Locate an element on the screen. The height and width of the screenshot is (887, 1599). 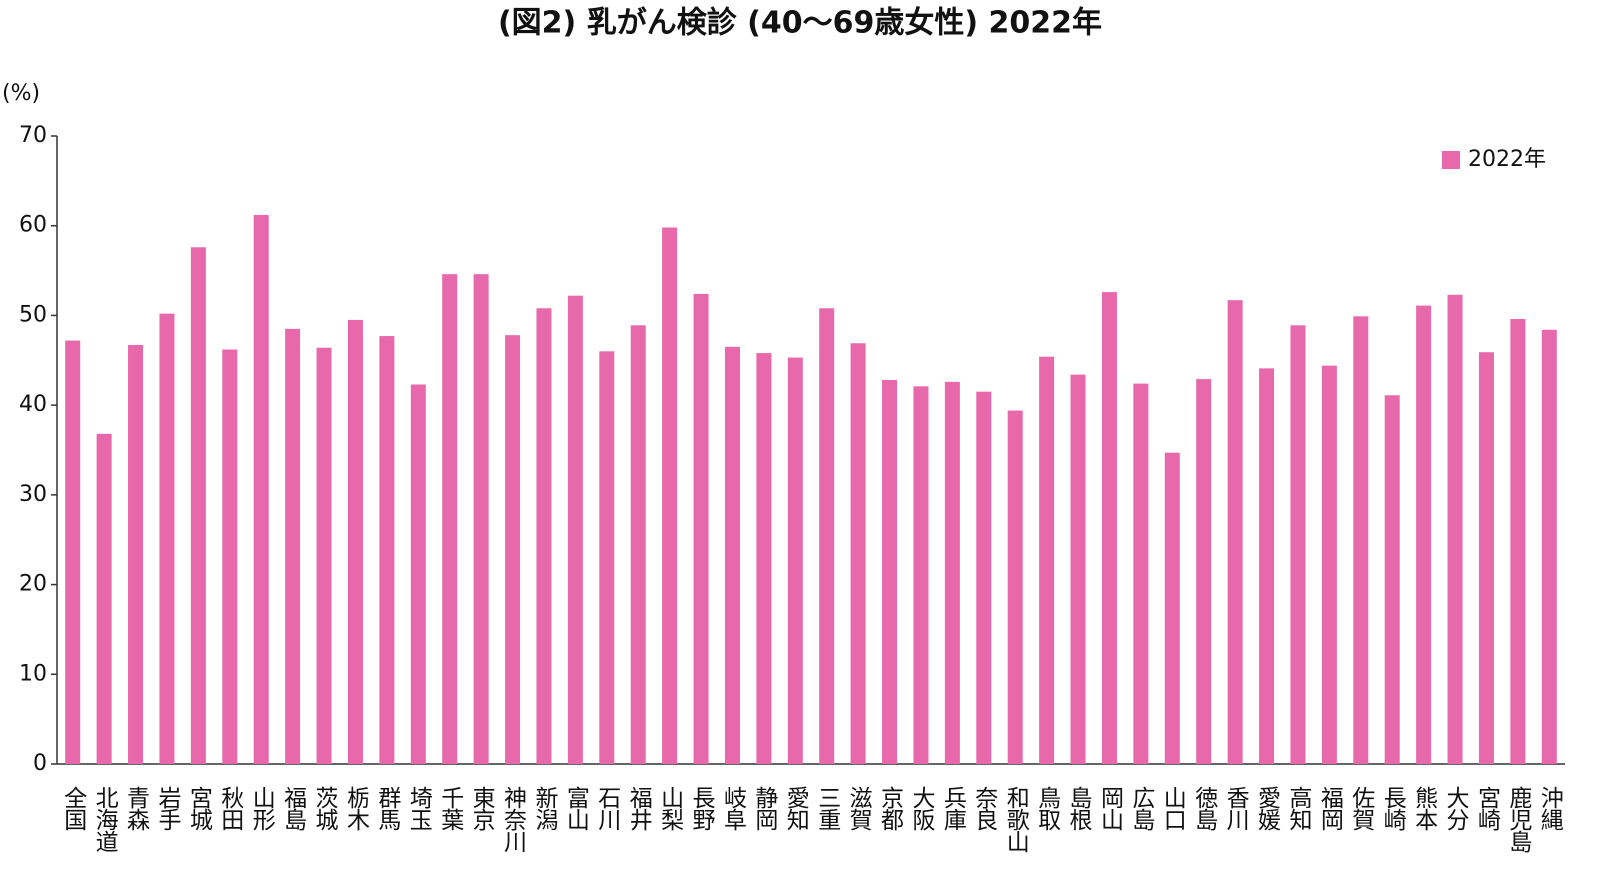
y-tick-label: 50 is located at coordinates (33, 314).